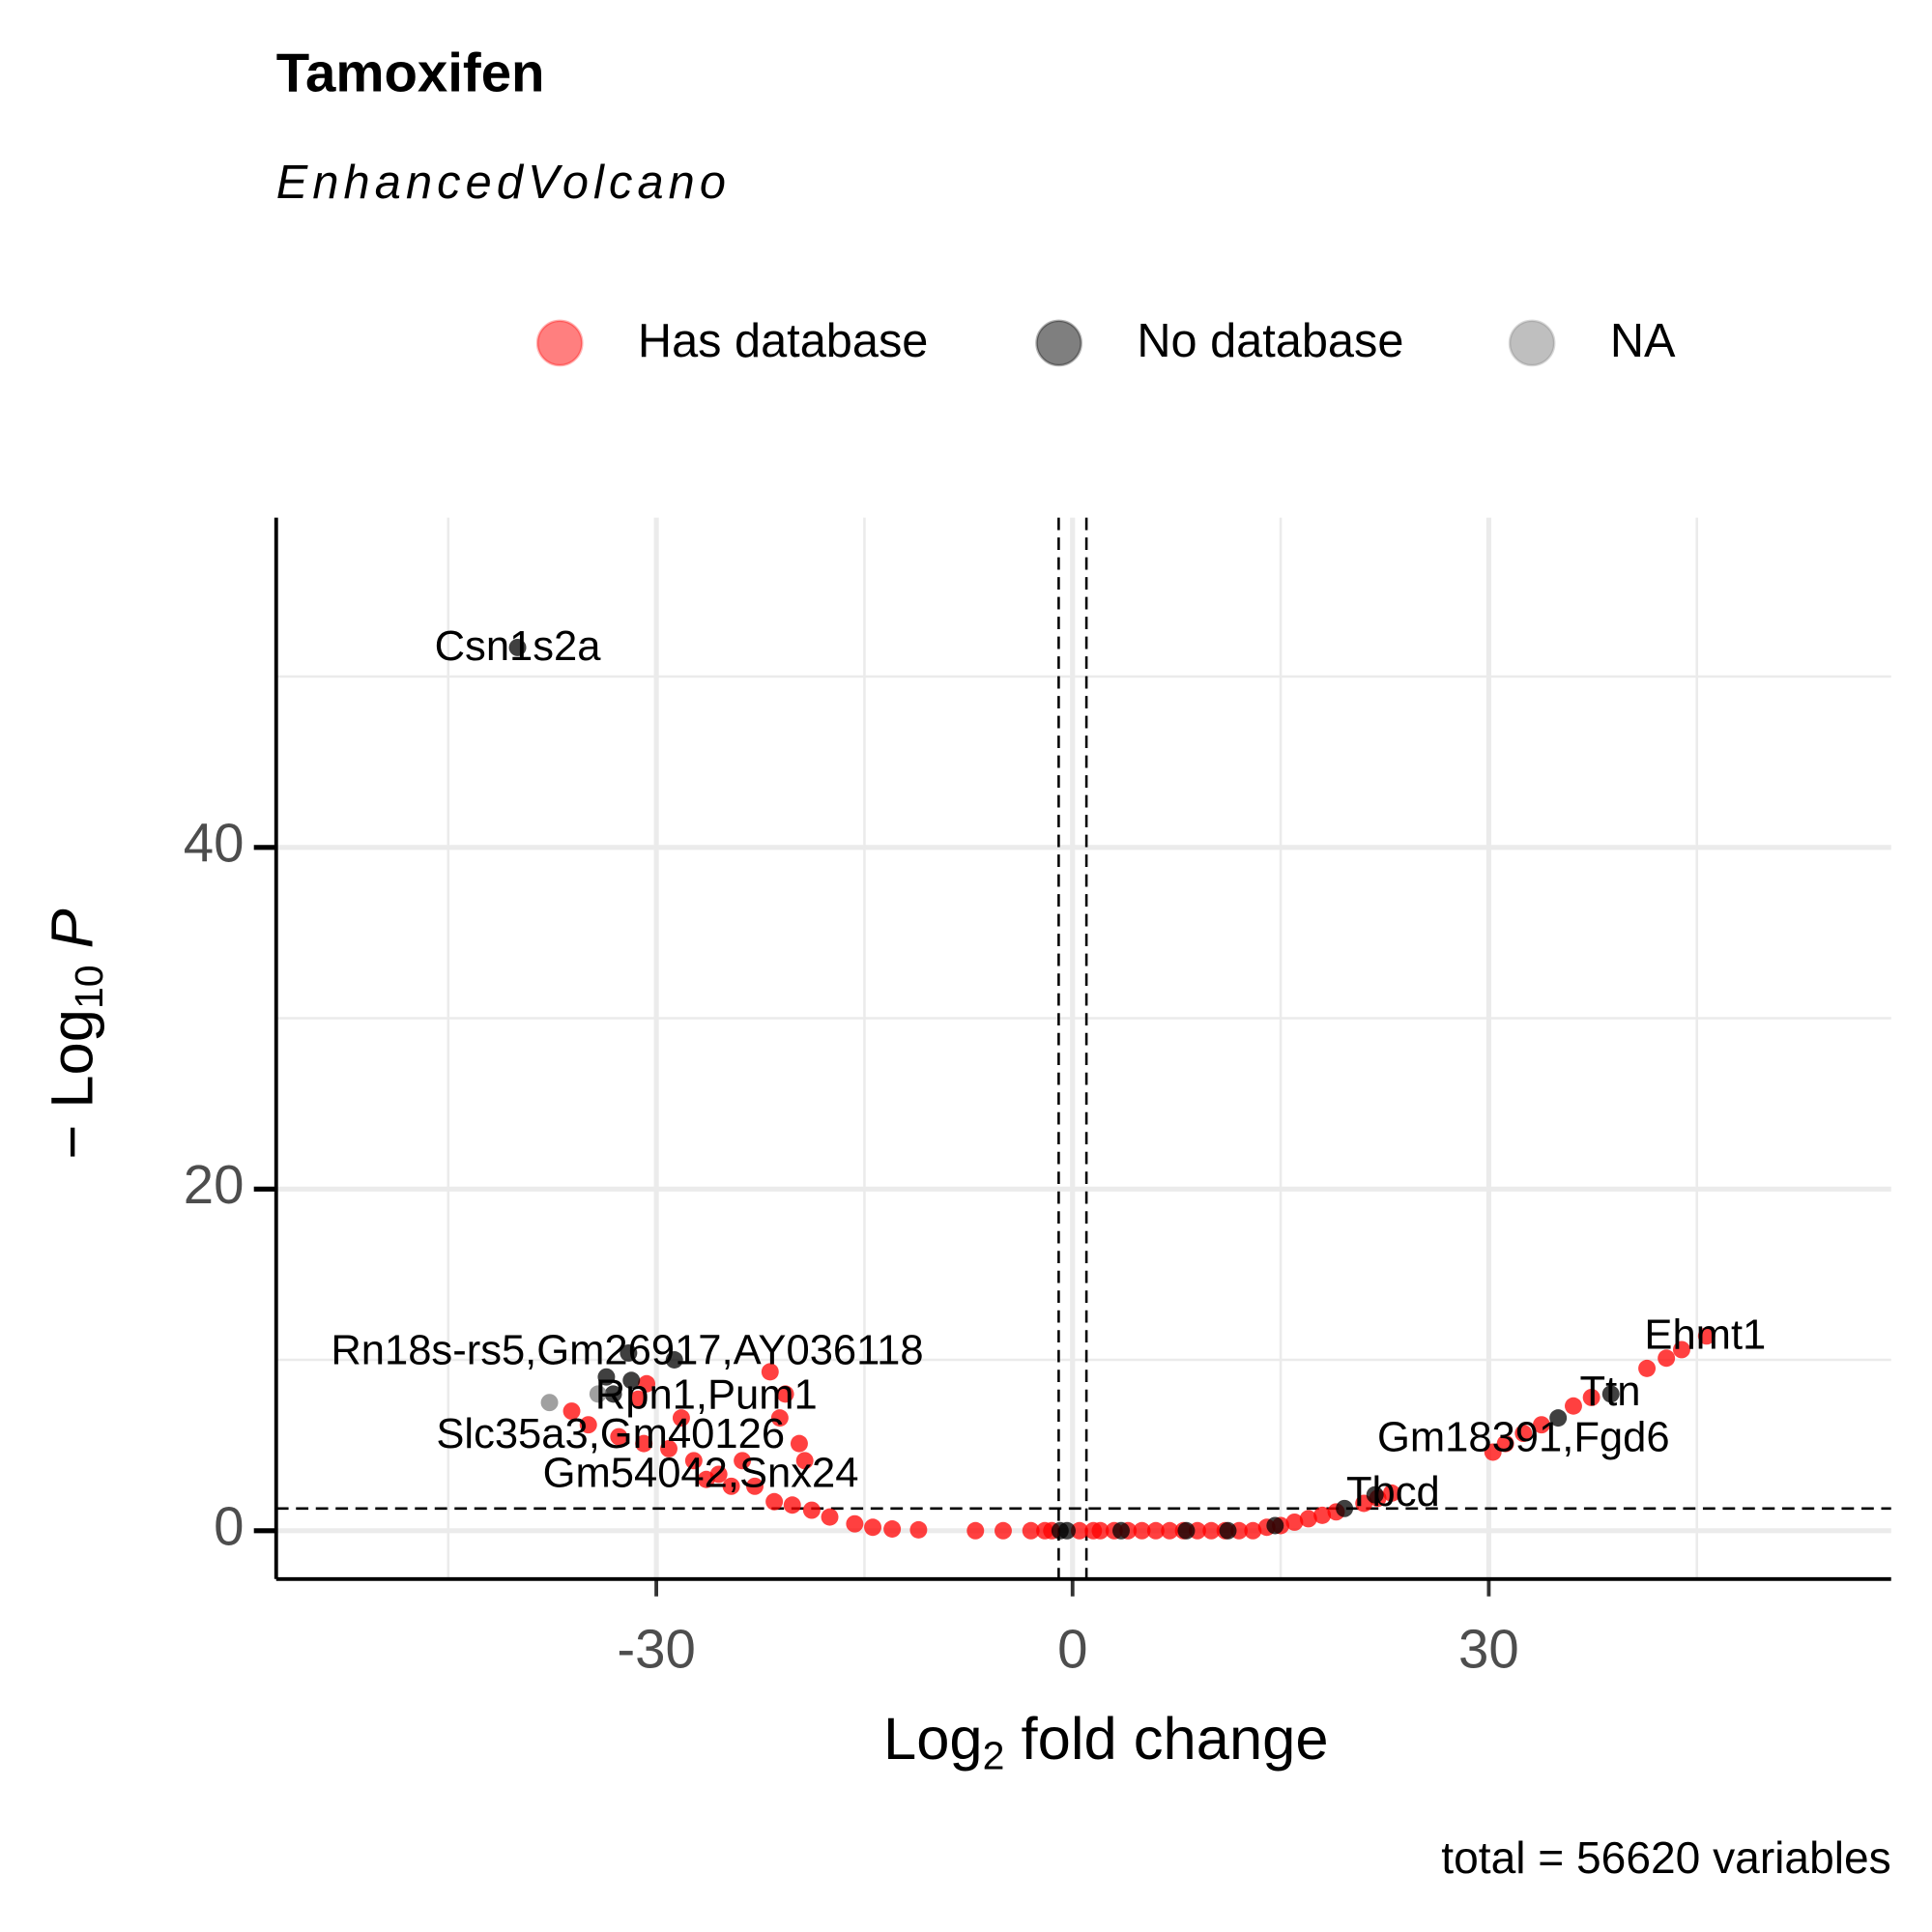 The width and height of the screenshot is (1932, 1932). Describe the element at coordinates (933, 1739) in the screenshot. I see `x-axis-title-part: Log` at that location.